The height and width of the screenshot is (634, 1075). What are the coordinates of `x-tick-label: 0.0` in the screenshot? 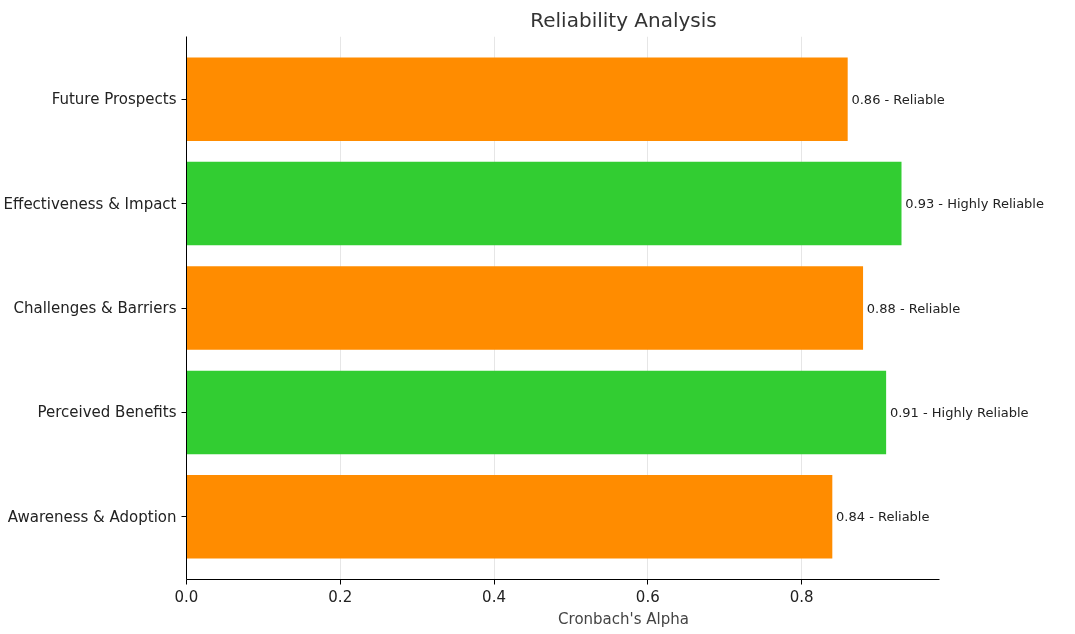 It's located at (186, 596).